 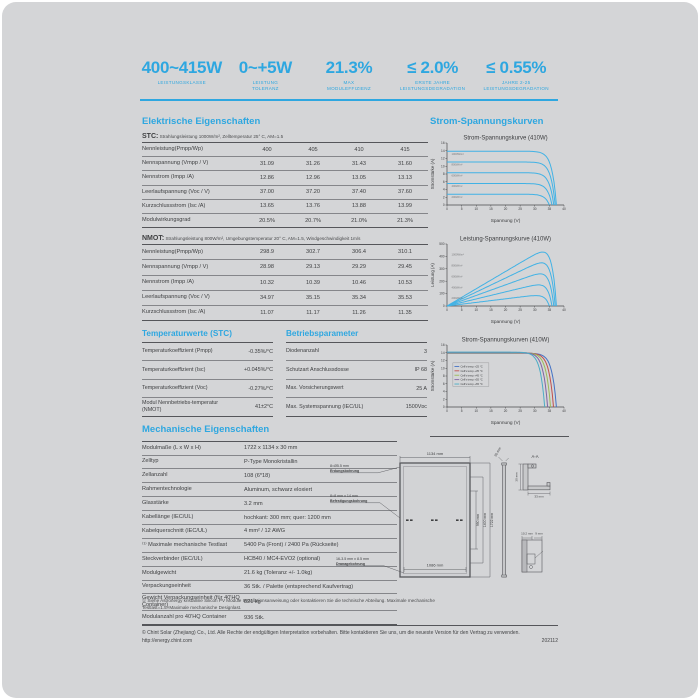 What do you see at coordinates (444, 399) in the screenshot?
I see `svg-text: 2` at bounding box center [444, 399].